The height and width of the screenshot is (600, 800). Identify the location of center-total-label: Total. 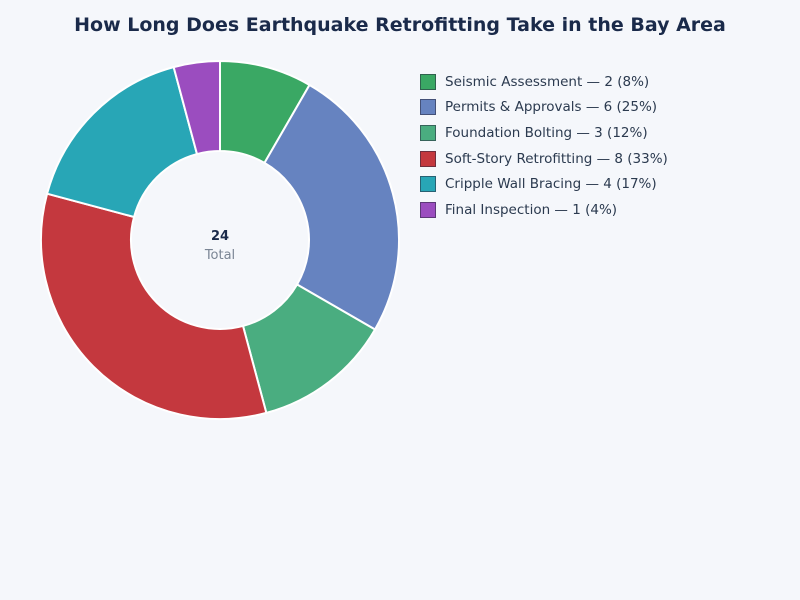
(219, 255).